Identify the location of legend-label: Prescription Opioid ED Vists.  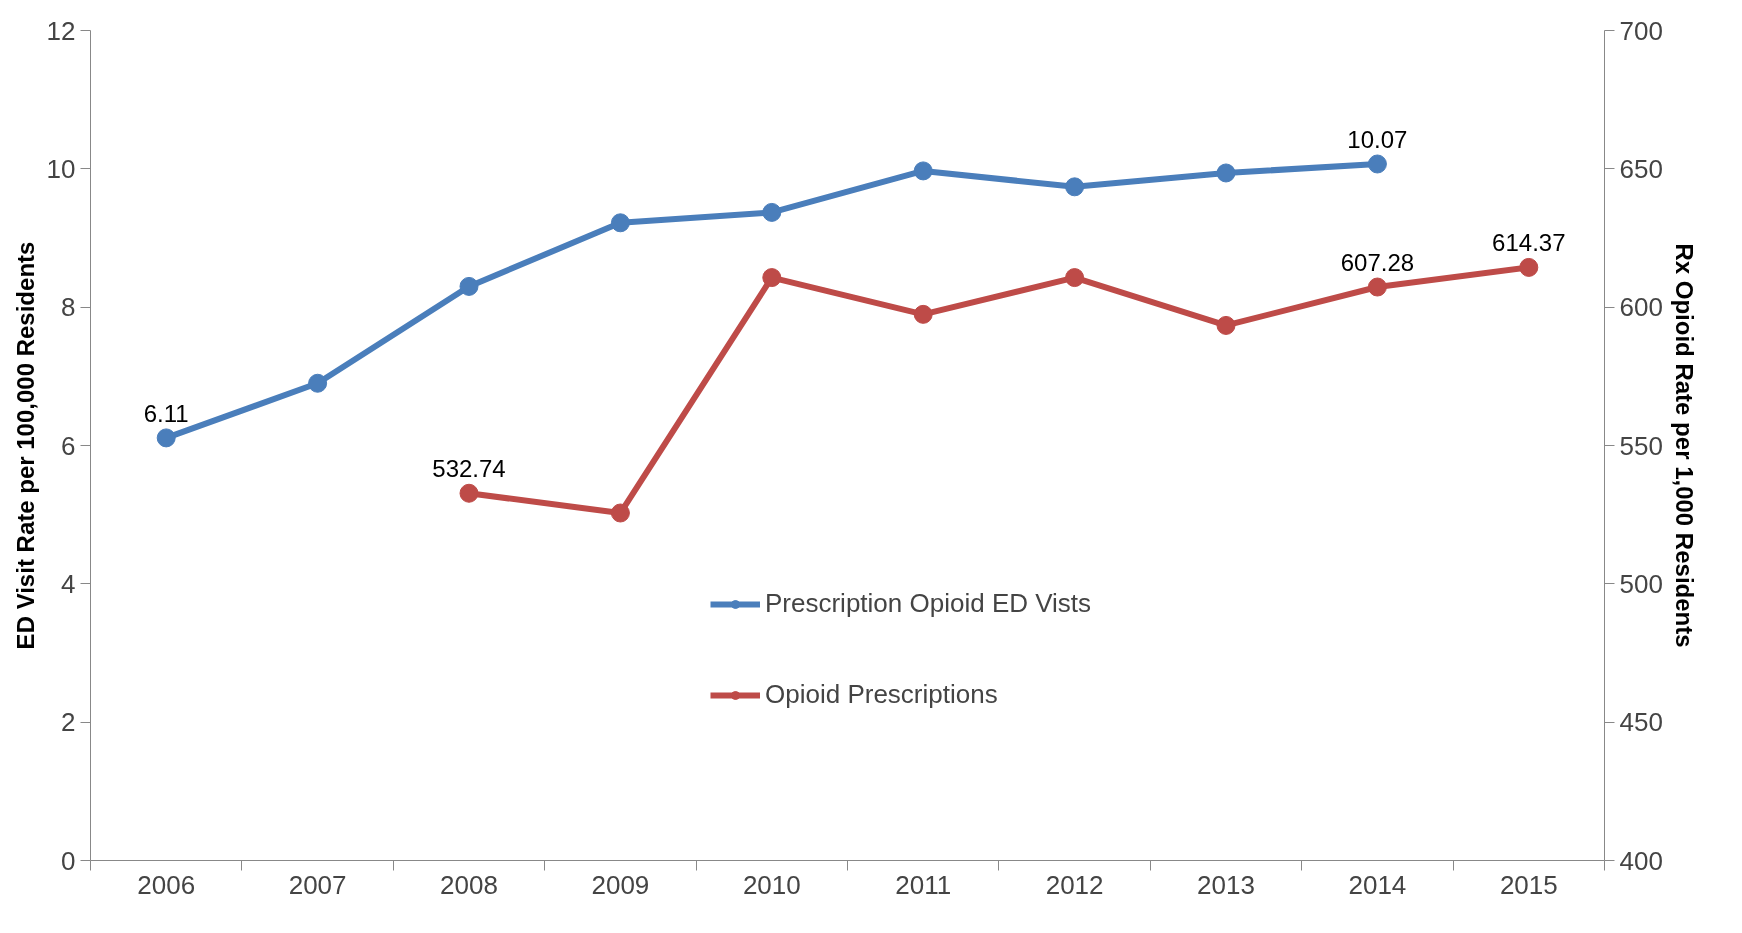
(928, 603).